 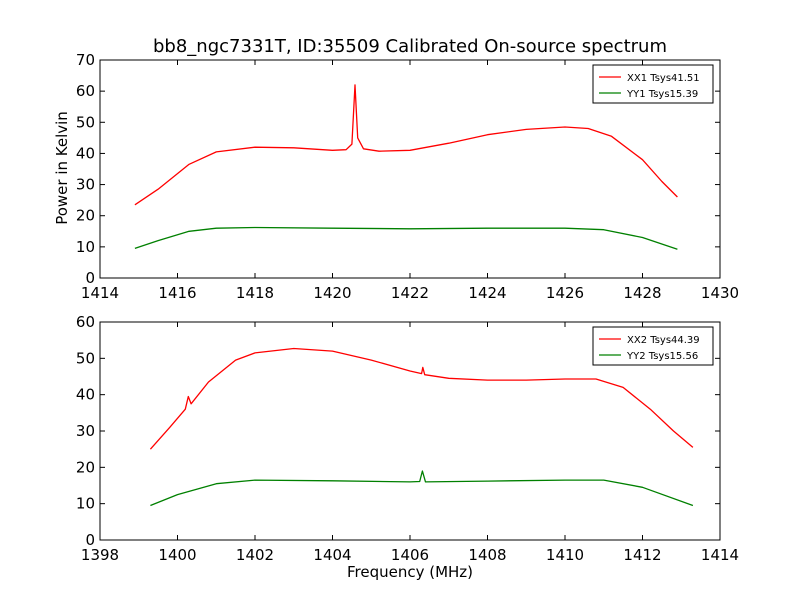 I want to click on x-tick-label: 1400, so click(x=177, y=555).